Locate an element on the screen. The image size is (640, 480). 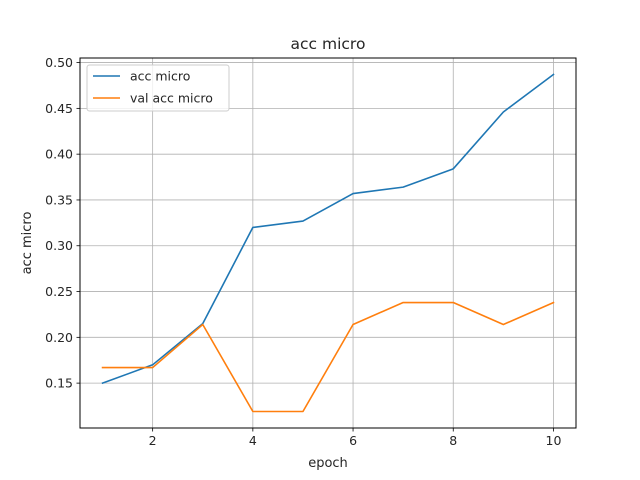
x-tick-label: 8 is located at coordinates (453, 440).